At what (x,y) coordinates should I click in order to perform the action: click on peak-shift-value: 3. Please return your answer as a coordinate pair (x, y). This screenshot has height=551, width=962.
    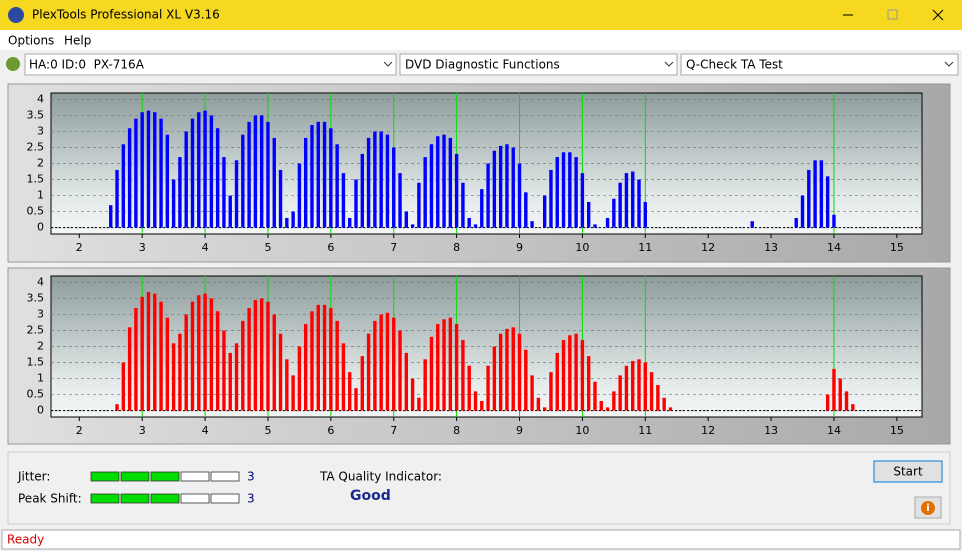
    Looking at the image, I should click on (251, 499).